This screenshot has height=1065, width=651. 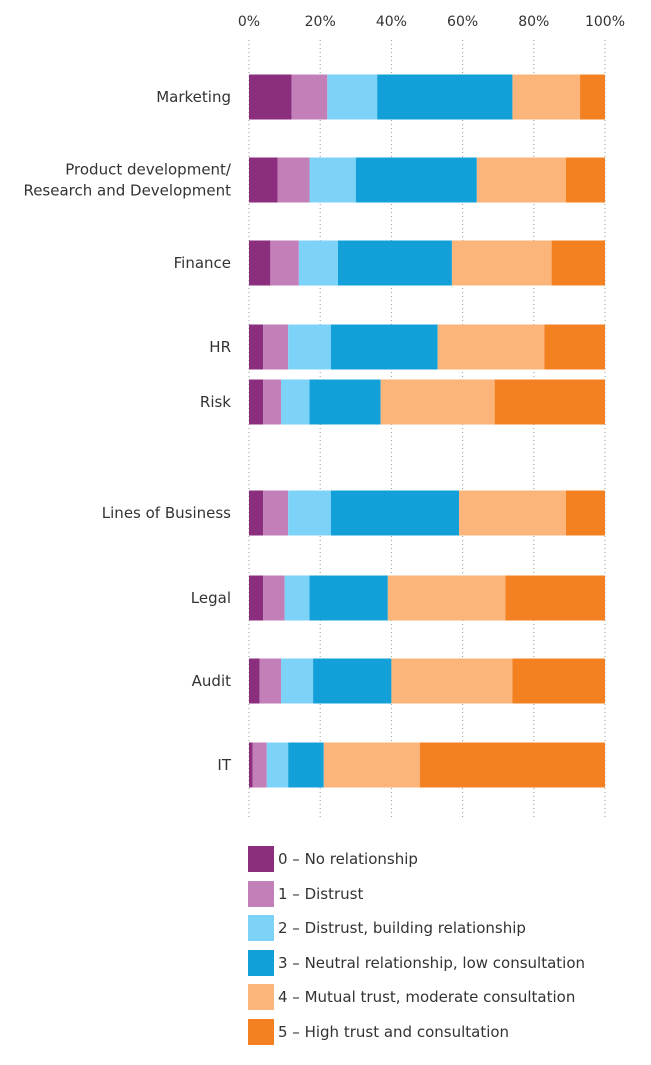 I want to click on legend-item: 2 – Distrust, building relationship, so click(x=387, y=928).